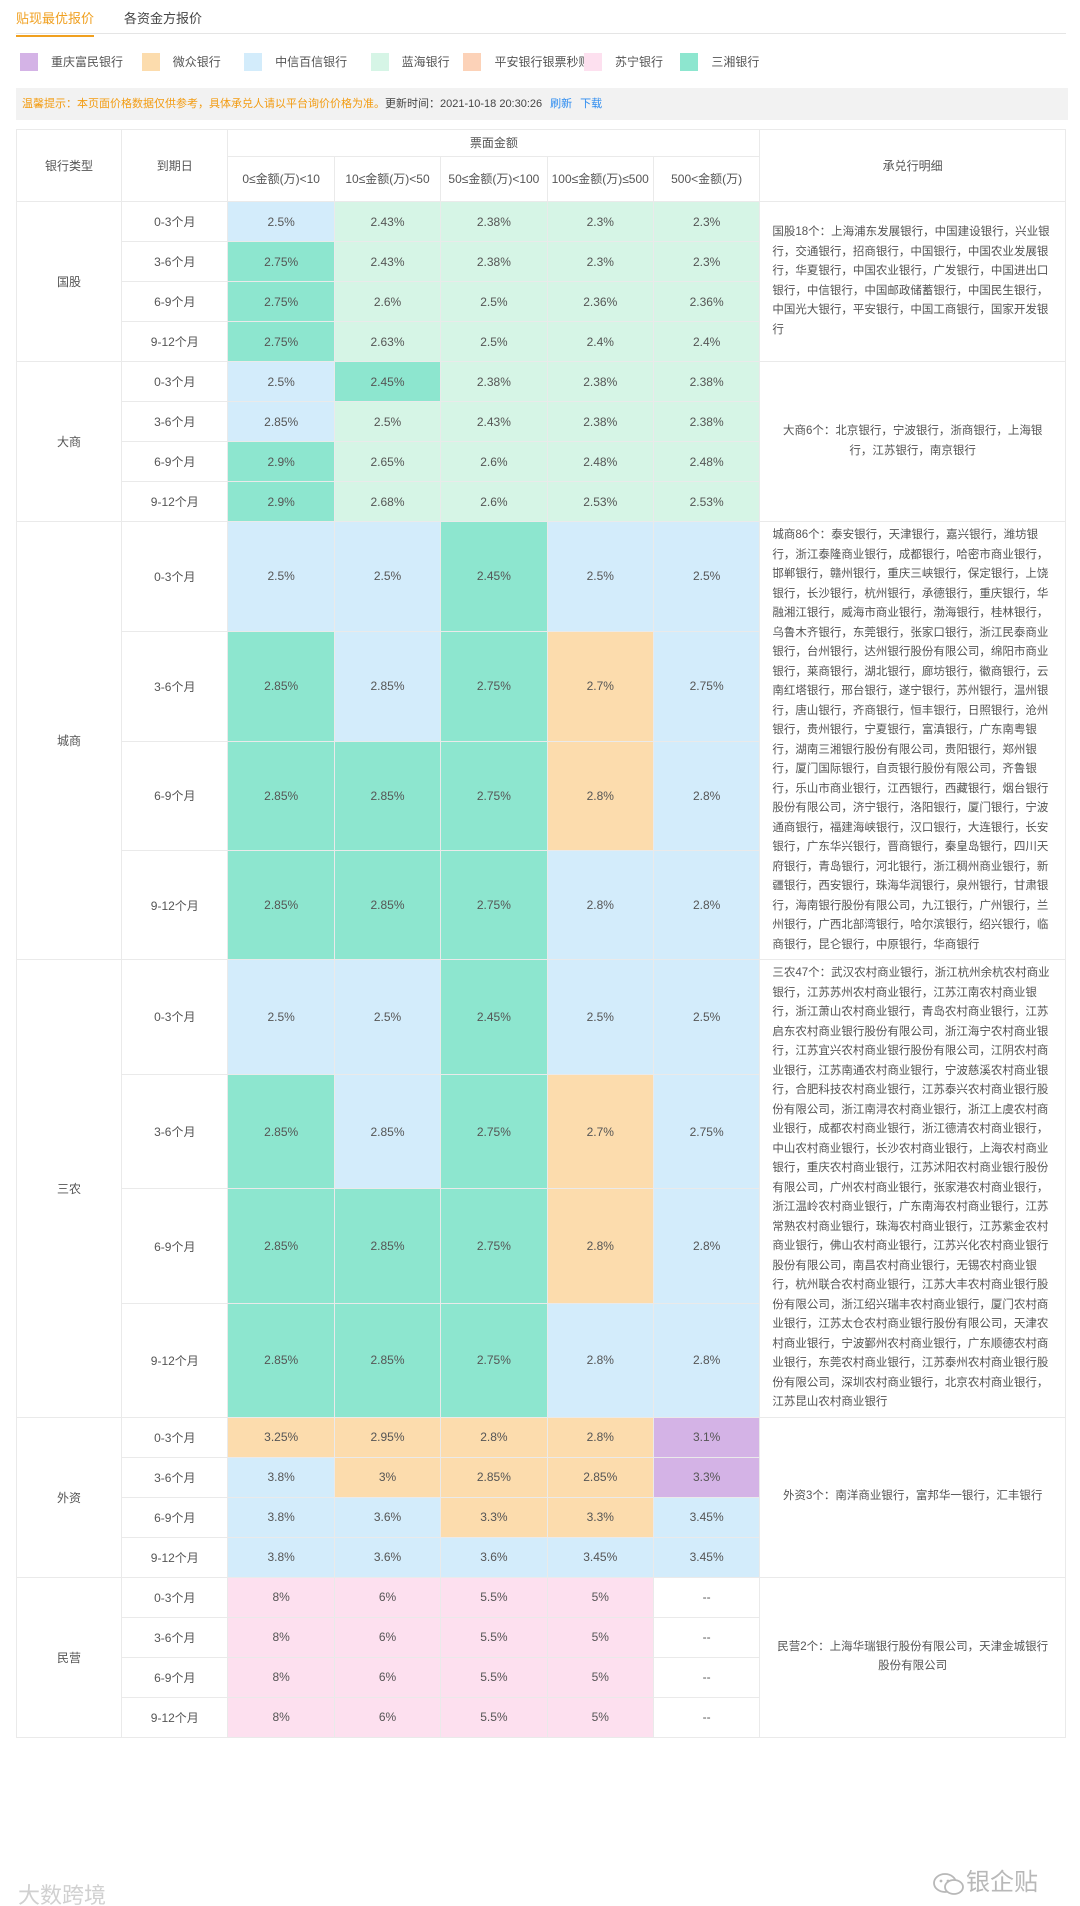 The height and width of the screenshot is (1906, 1080). What do you see at coordinates (541, 301) in the screenshot?
I see `table-row: 6-9个月 2.75% 2.6% 2.5% 2.36% 2.36%` at bounding box center [541, 301].